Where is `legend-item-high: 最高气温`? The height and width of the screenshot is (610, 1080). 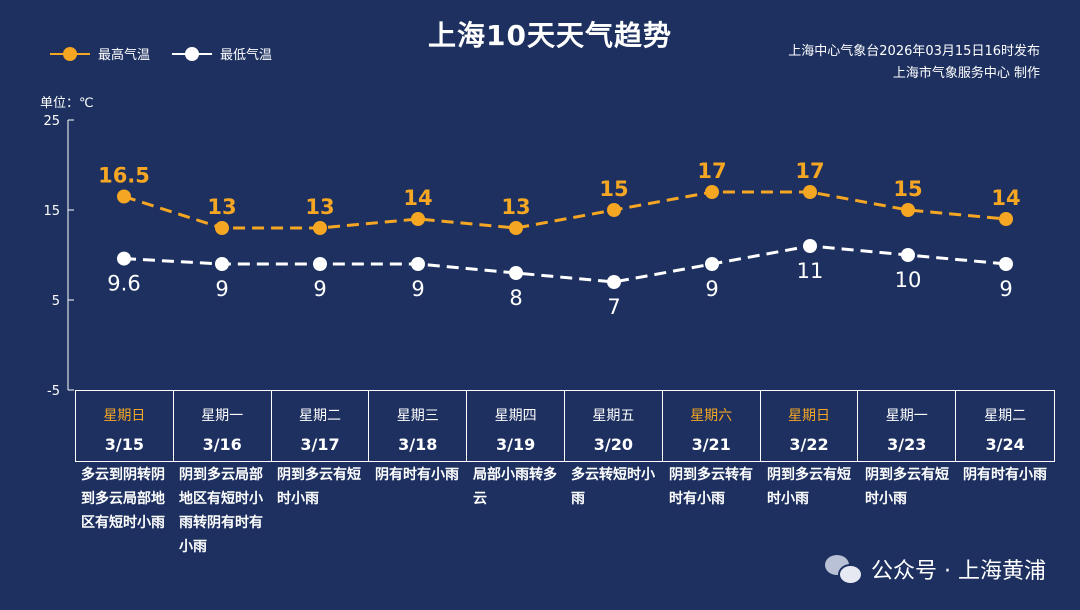
legend-item-high: 最高气温 is located at coordinates (100, 53).